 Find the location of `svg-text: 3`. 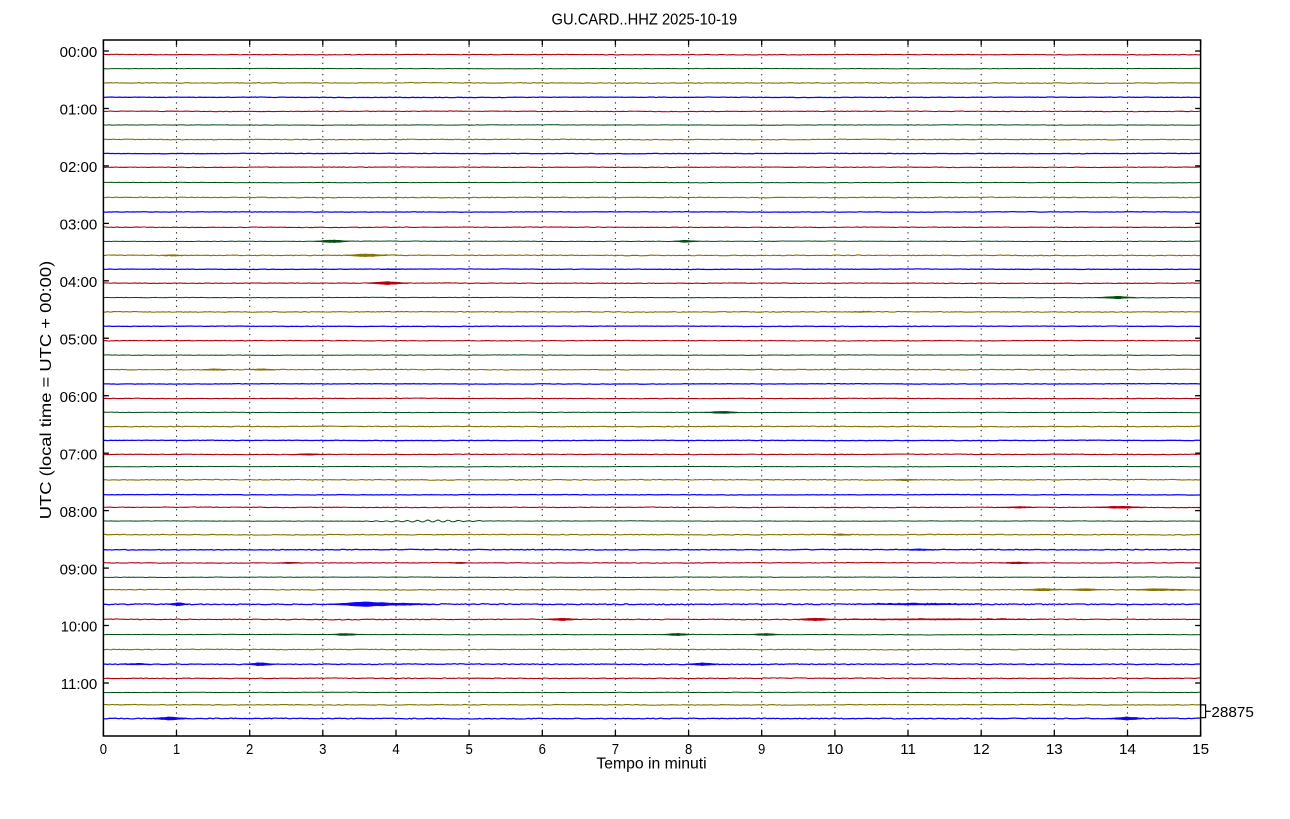

svg-text: 3 is located at coordinates (322, 749).